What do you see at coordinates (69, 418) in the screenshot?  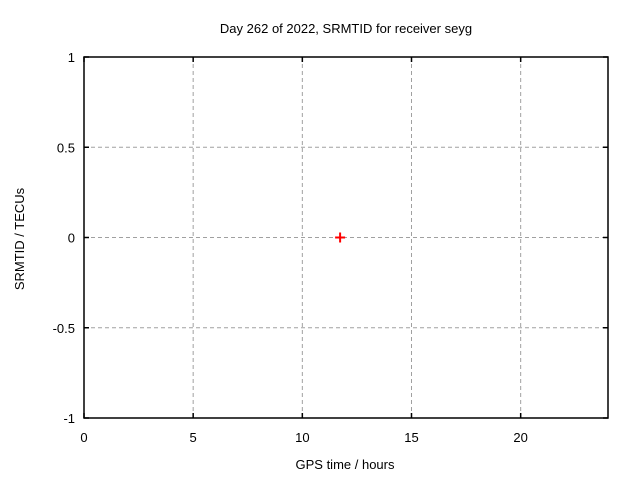 I see `y-tick-label: -1` at bounding box center [69, 418].